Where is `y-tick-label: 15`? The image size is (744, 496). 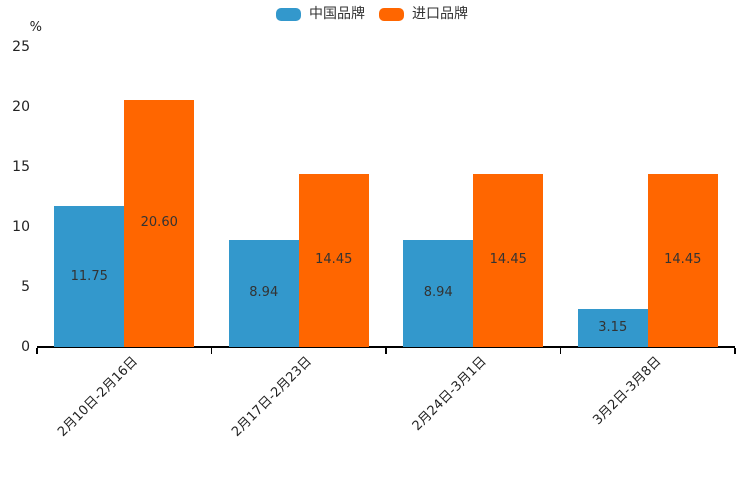
y-tick-label: 15 is located at coordinates (21, 167).